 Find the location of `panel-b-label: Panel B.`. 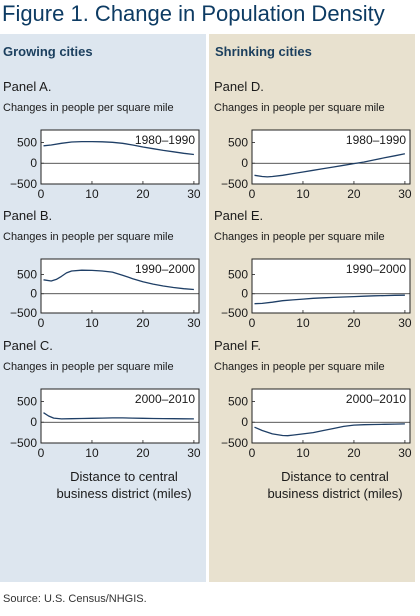

panel-b-label: Panel B. is located at coordinates (27, 215).